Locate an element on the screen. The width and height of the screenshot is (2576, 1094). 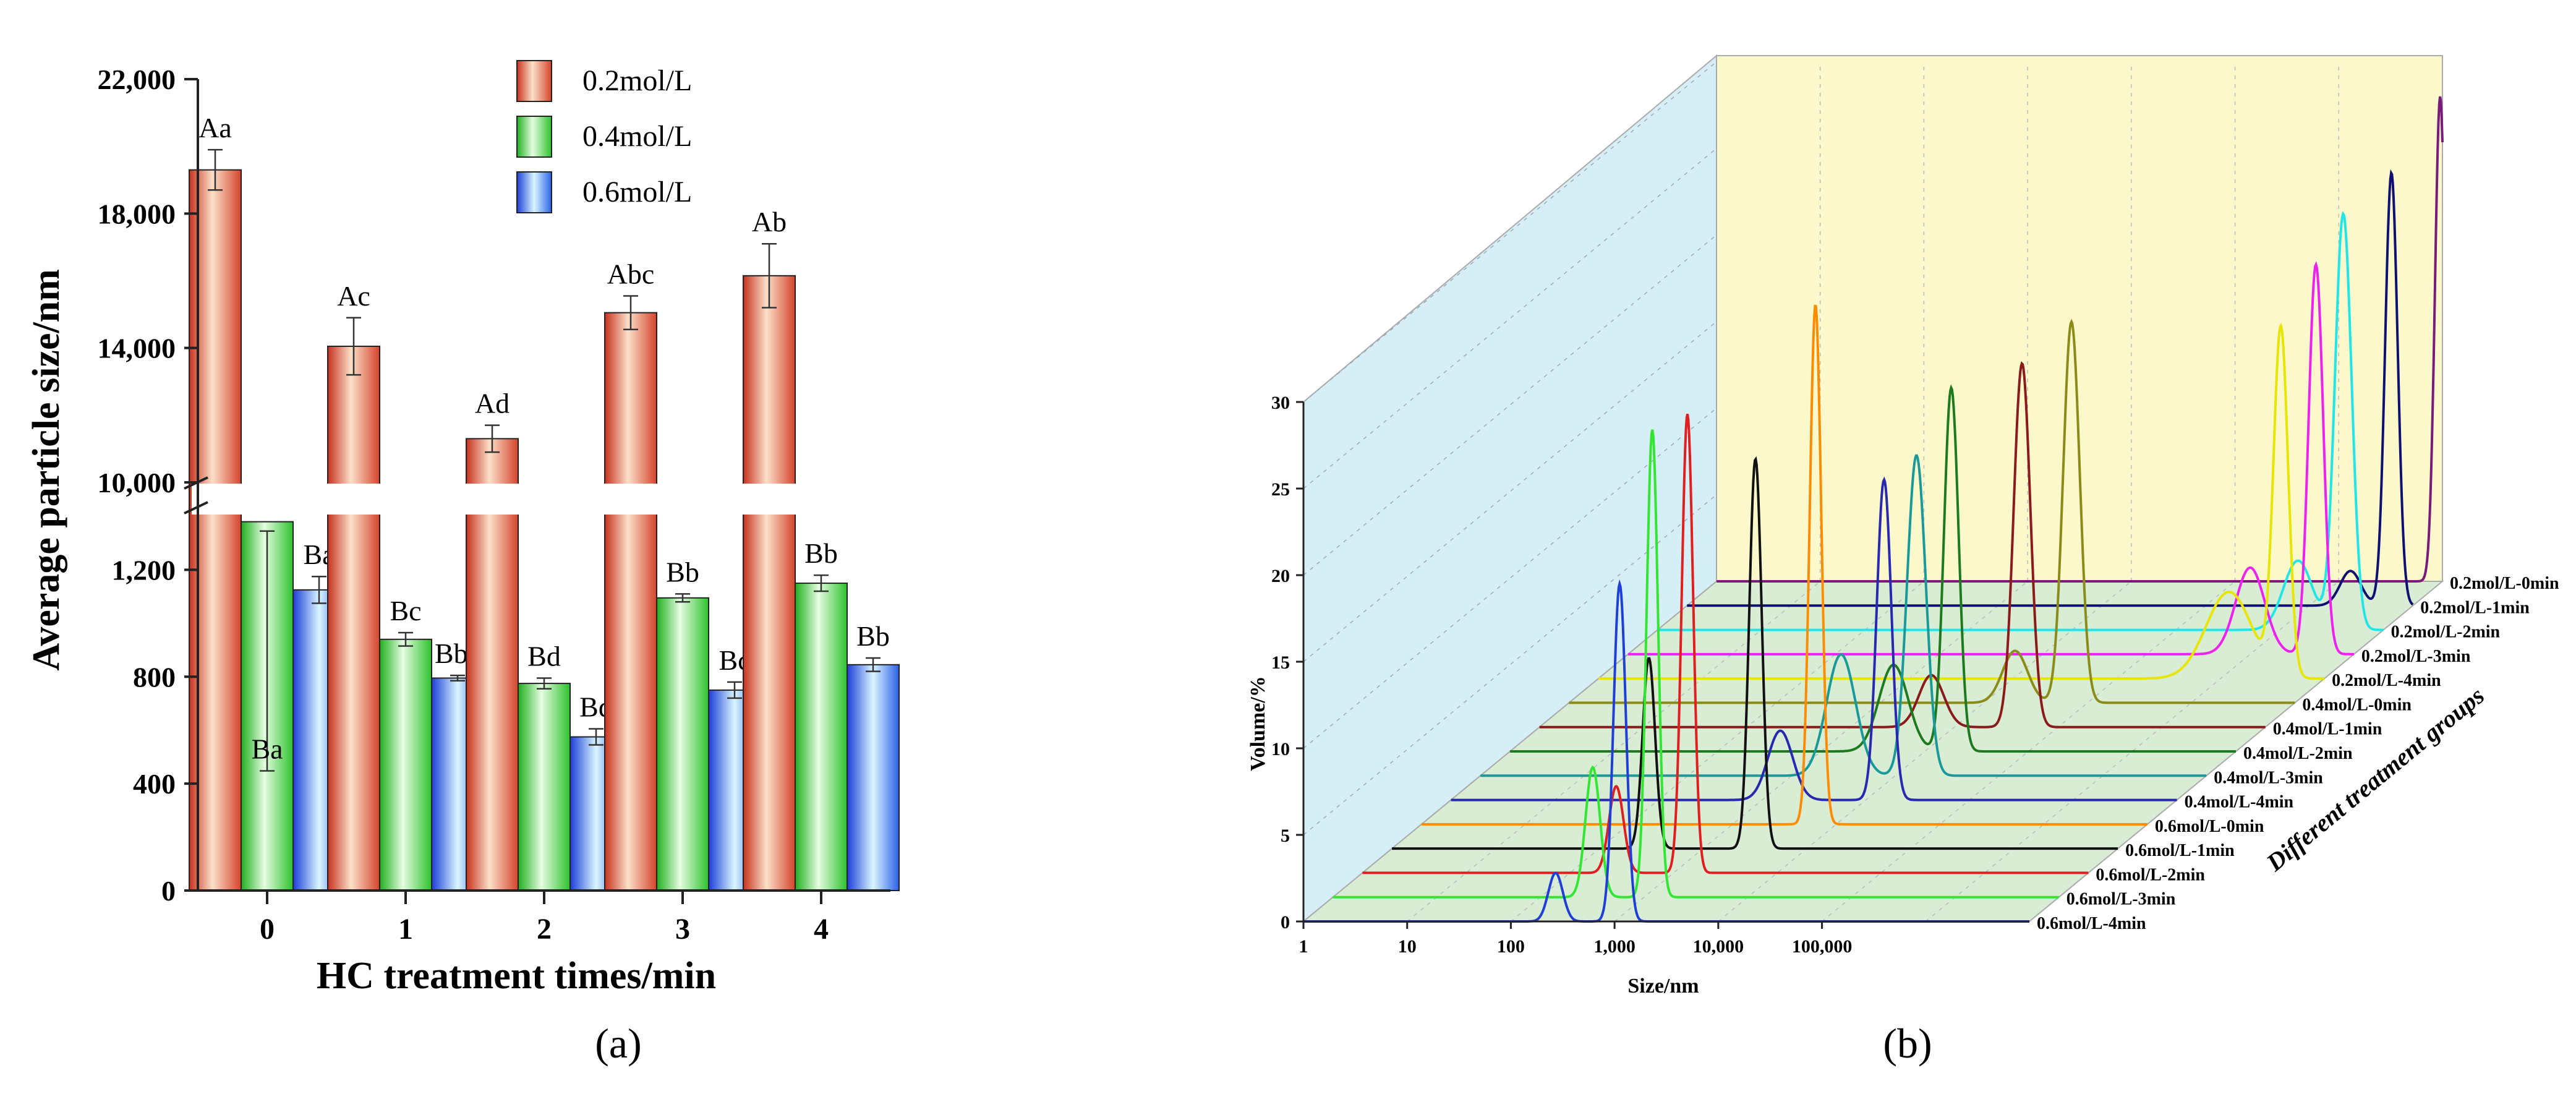
letter-label: Ab is located at coordinates (769, 221).